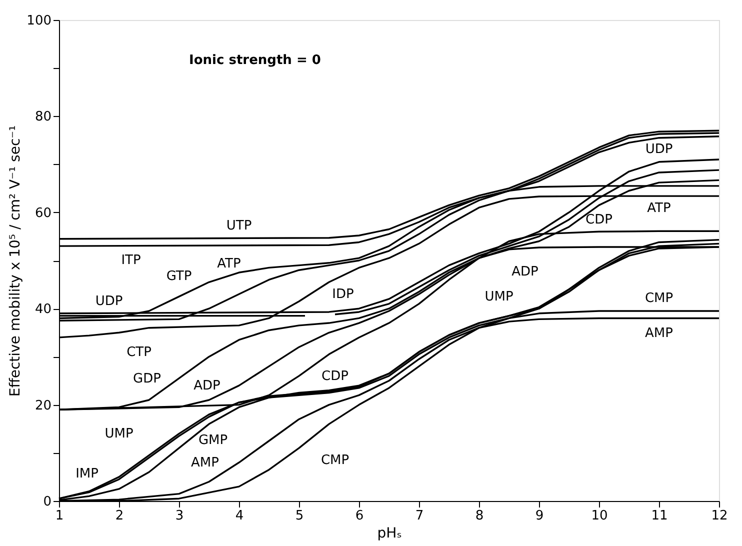 Image resolution: width=742 pixels, height=546 pixels. What do you see at coordinates (59, 516) in the screenshot?
I see `x-tick-label: 1` at bounding box center [59, 516].